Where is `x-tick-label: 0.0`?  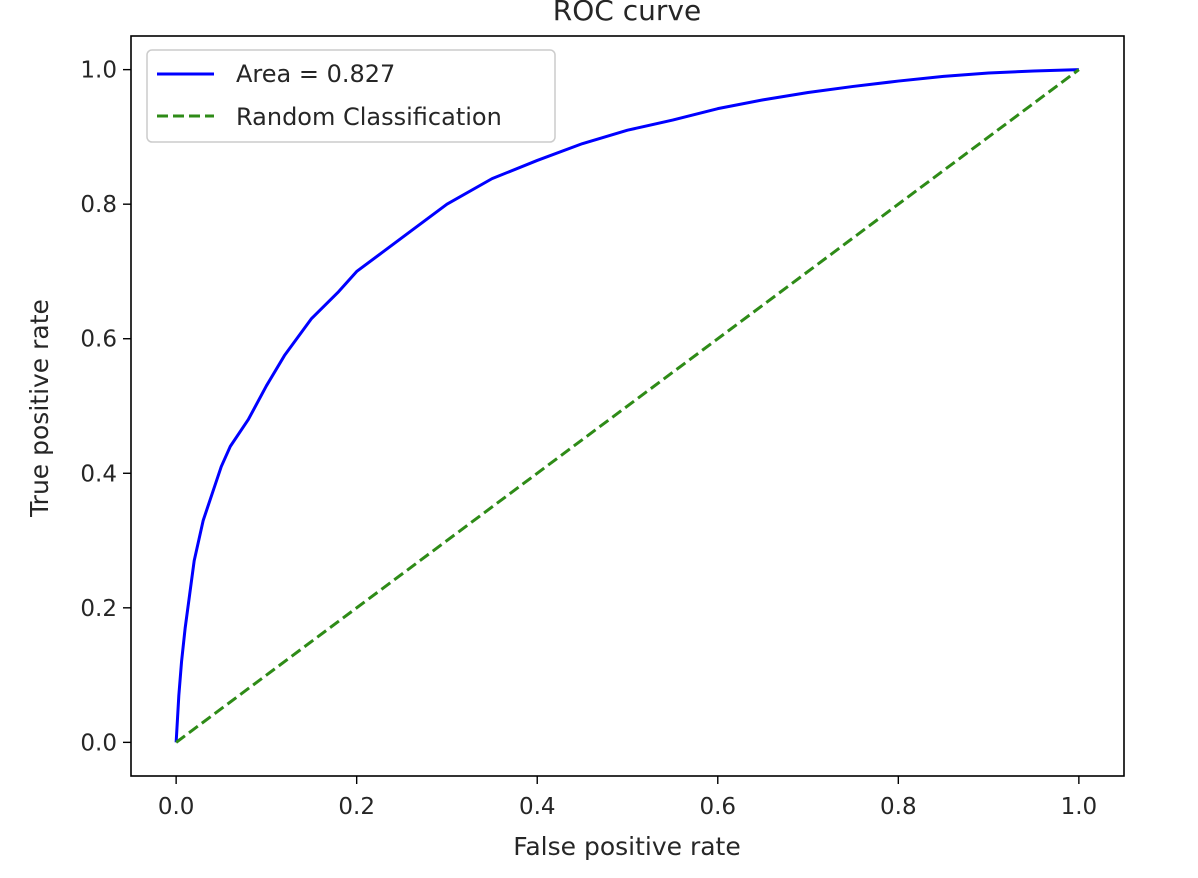
x-tick-label: 0.0 is located at coordinates (176, 807).